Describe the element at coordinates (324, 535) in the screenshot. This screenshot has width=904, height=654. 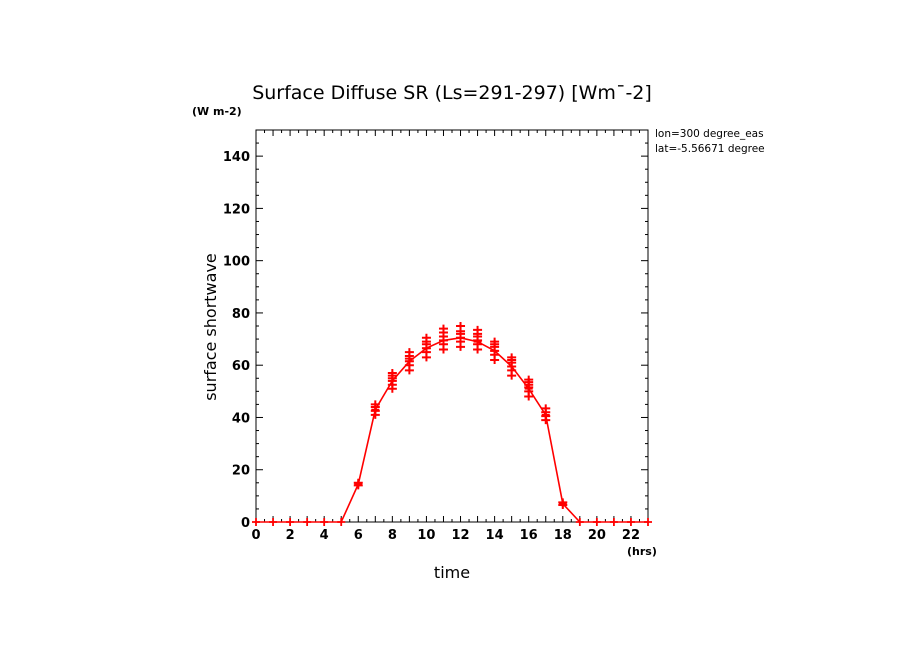
I see `x-tick-label: 4` at that location.